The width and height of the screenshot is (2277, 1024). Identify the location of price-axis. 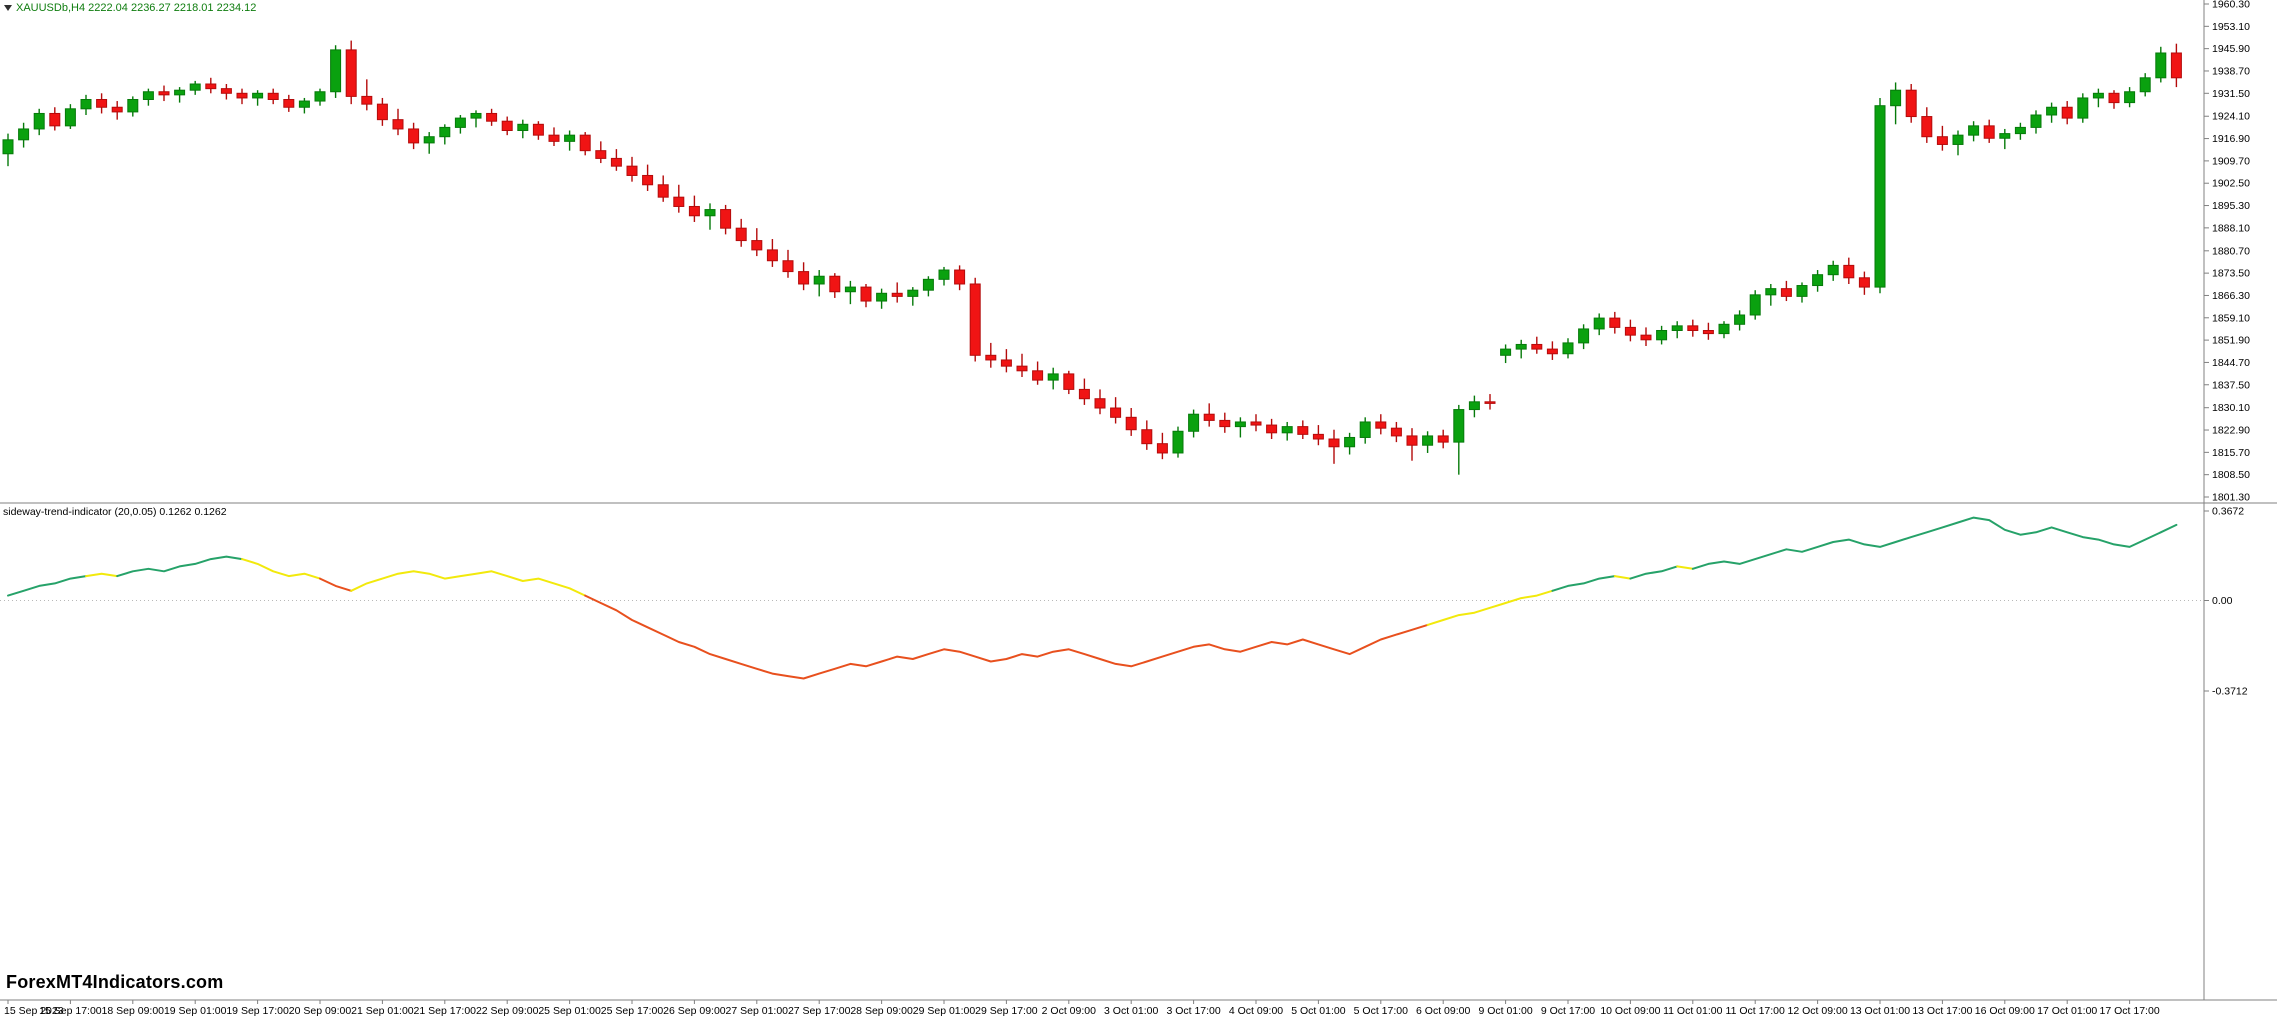
(2240, 500).